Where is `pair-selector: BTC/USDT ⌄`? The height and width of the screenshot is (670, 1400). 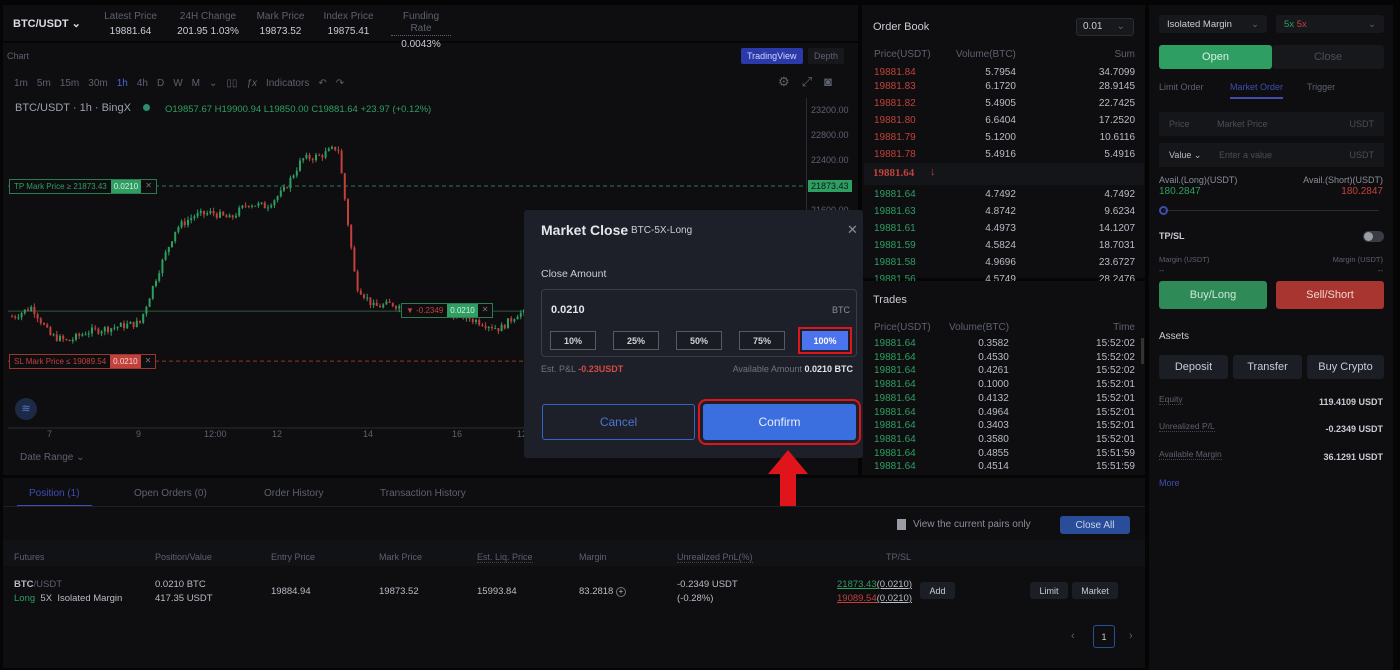
pair-selector: BTC/USDT ⌄ is located at coordinates (47, 23).